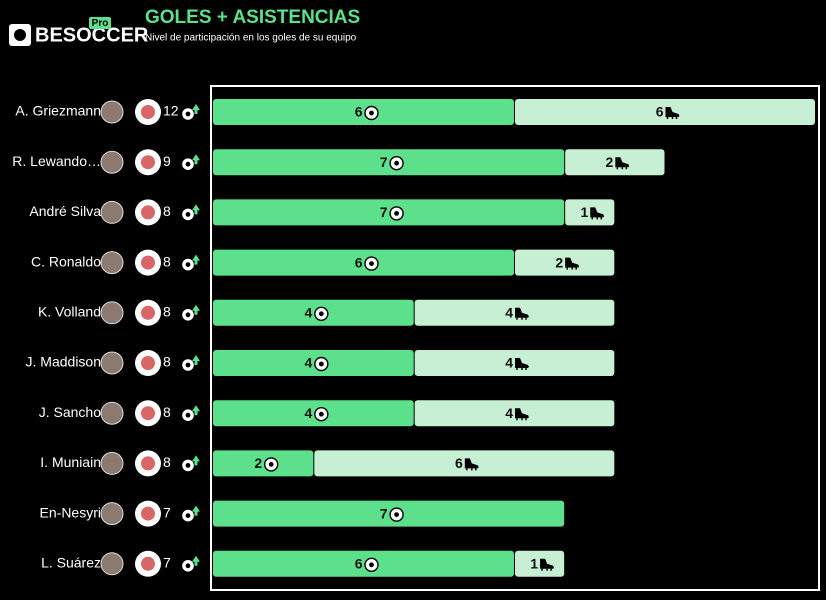 The width and height of the screenshot is (826, 600). What do you see at coordinates (92, 35) in the screenshot?
I see `brand: BESOCCER` at bounding box center [92, 35].